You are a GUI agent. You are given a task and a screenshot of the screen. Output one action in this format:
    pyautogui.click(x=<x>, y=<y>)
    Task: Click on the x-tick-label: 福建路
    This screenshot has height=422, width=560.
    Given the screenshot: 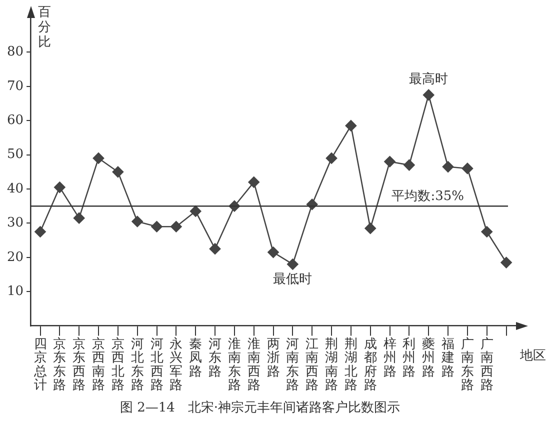 What is the action you would take?
    pyautogui.click(x=447, y=358)
    